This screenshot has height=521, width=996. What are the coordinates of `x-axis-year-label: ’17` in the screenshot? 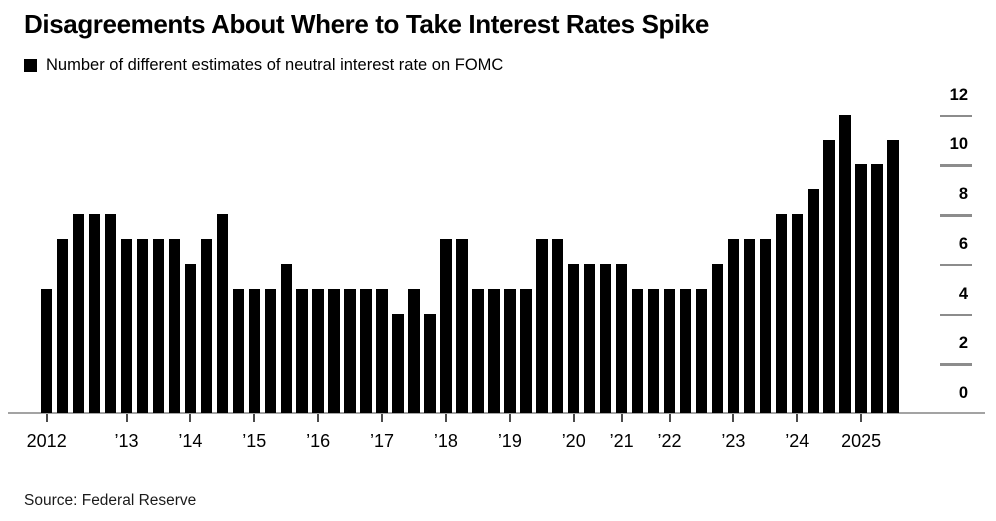 It's located at (382, 441).